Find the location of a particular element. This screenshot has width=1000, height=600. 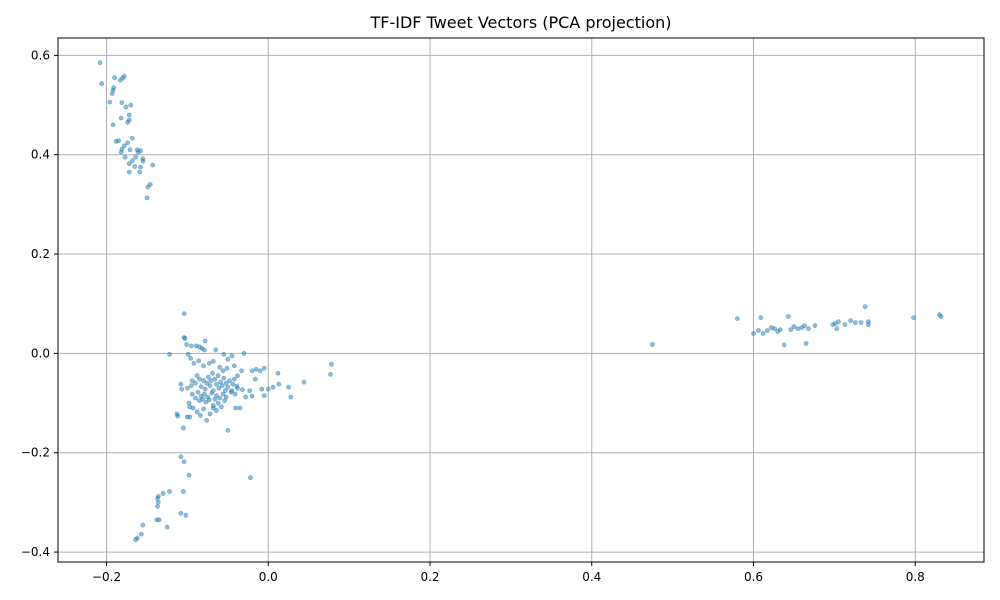

y-tick-label: −0.4 is located at coordinates (35, 552).